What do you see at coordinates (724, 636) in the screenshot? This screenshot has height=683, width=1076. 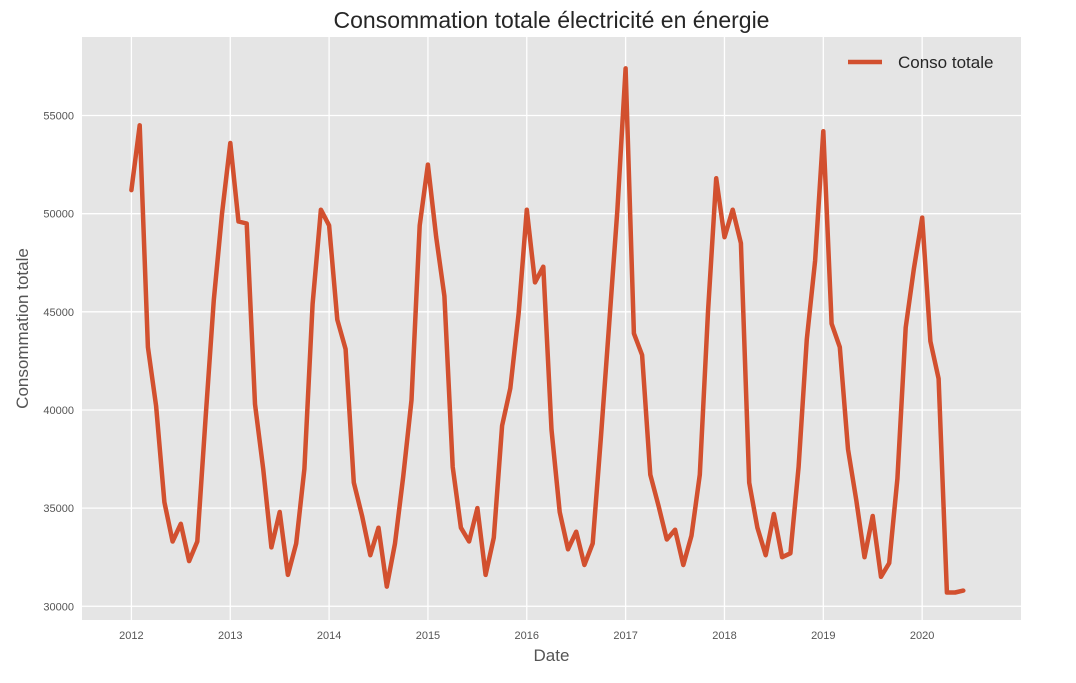 I see `x-tick-label: 2018` at bounding box center [724, 636].